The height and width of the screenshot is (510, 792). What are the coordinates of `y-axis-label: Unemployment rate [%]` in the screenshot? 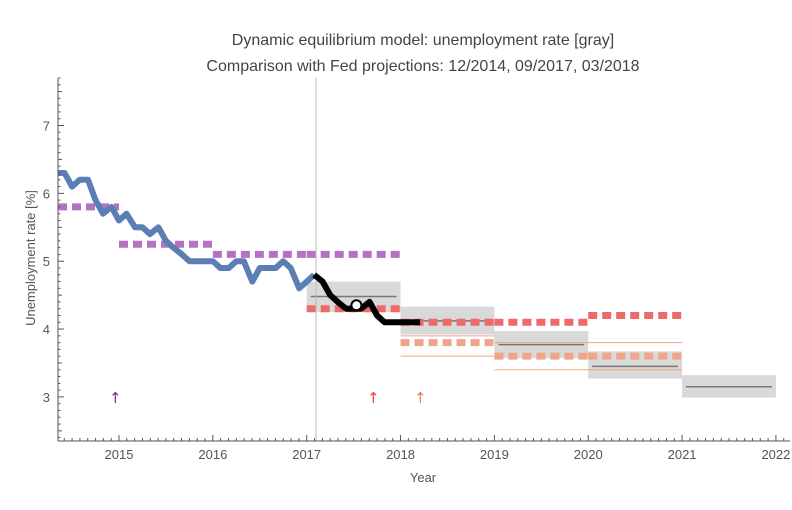 It's located at (30, 258).